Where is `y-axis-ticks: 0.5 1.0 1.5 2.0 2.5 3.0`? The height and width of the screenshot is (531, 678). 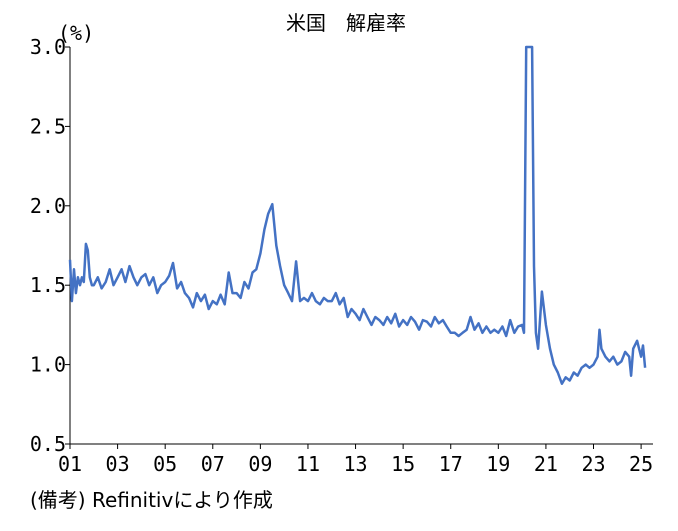
y-axis-ticks: 0.5 1.0 1.5 2.0 2.5 3.0 is located at coordinates (50, 245).